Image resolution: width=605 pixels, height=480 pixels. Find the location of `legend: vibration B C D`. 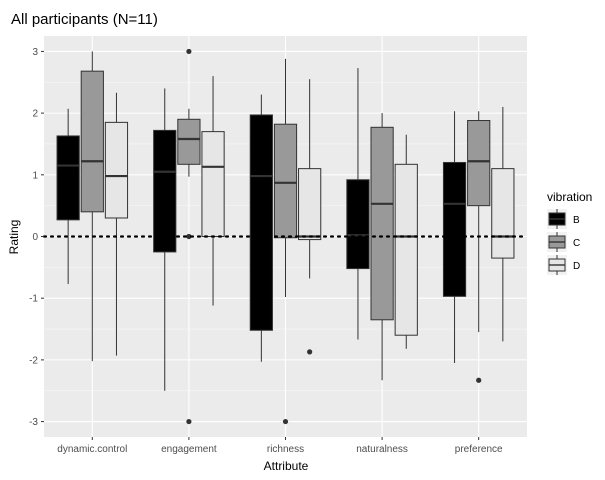

legend: vibration B C D is located at coordinates (569, 232).